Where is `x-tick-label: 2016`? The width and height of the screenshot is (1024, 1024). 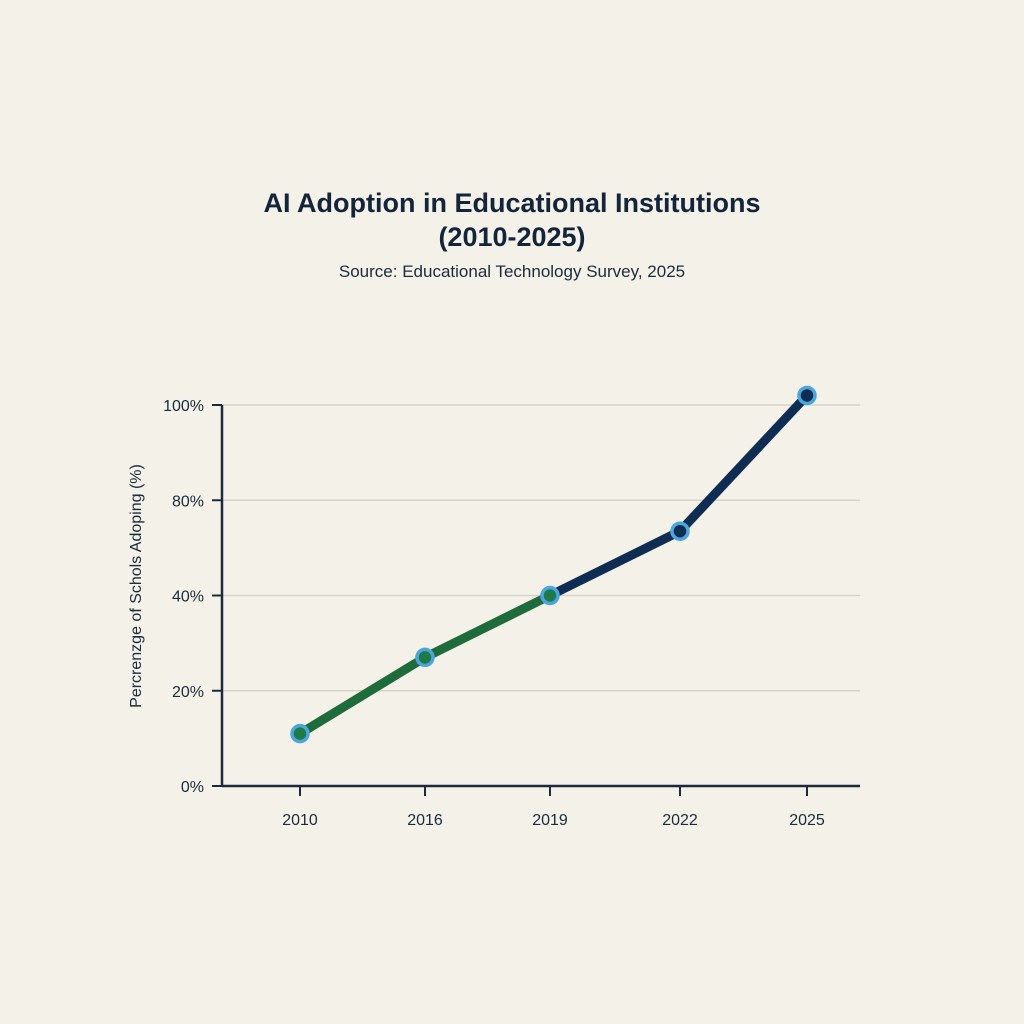 x-tick-label: 2016 is located at coordinates (425, 820).